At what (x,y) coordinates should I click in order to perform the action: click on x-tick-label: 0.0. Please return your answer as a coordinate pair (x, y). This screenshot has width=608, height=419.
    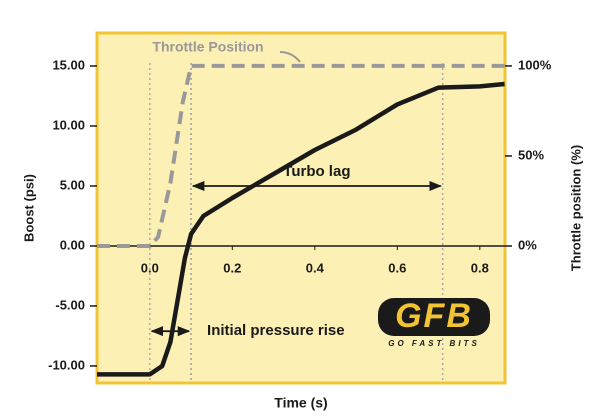
    Looking at the image, I should click on (150, 267).